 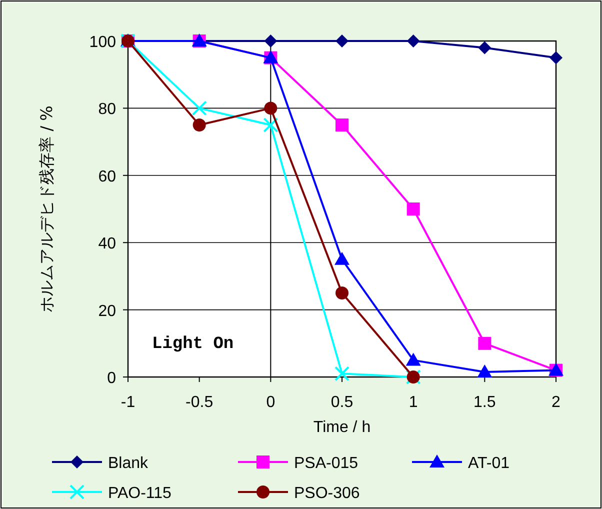 I want to click on x-tick-label: -1, so click(x=128, y=402).